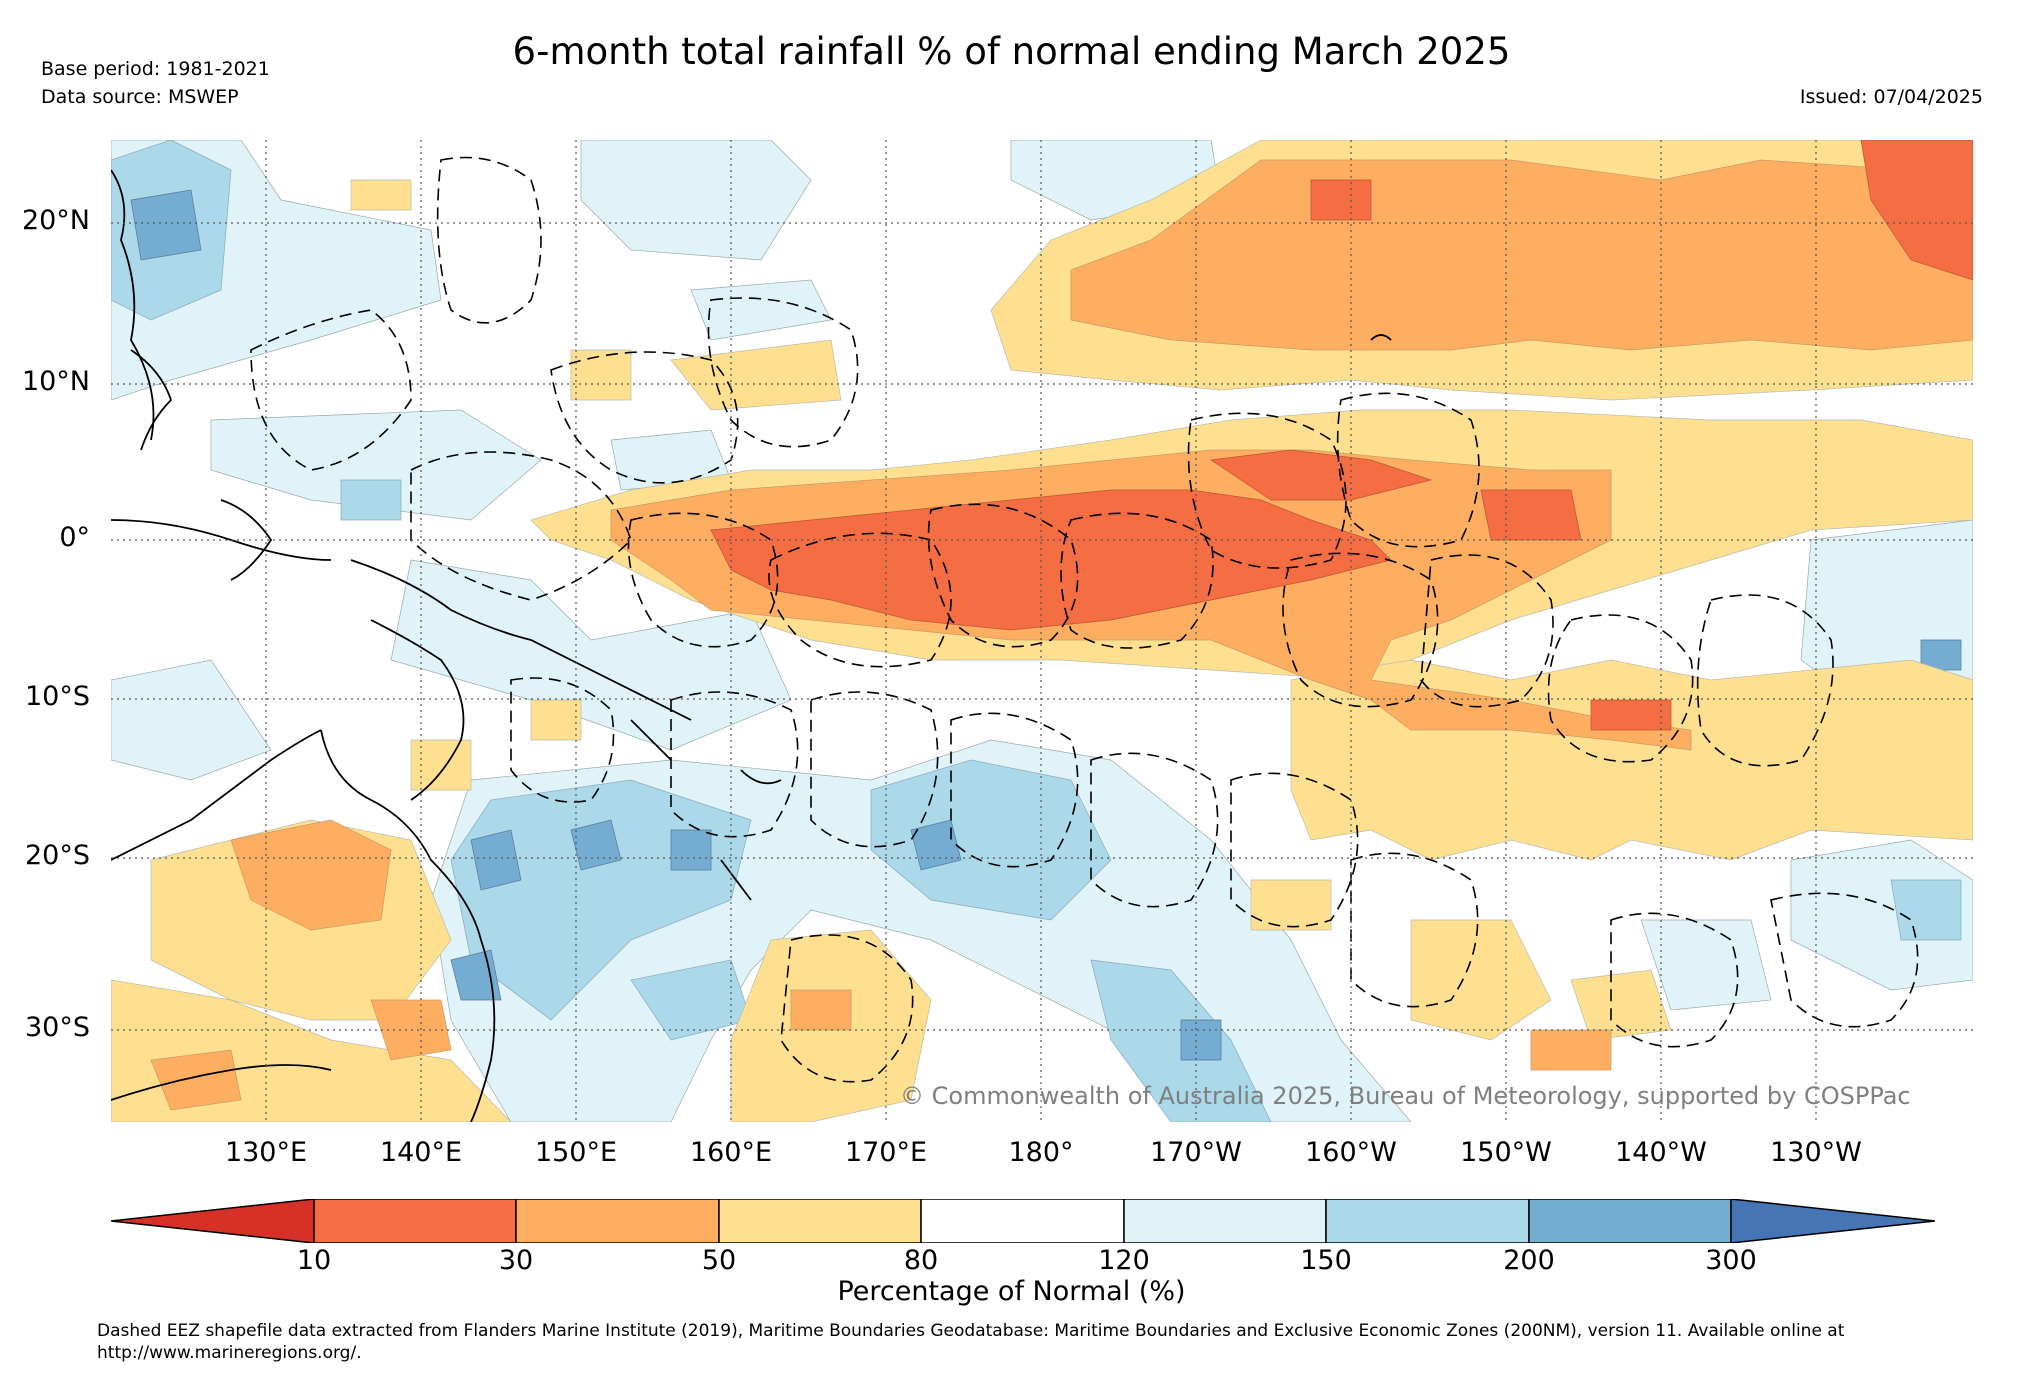  Describe the element at coordinates (1731, 1260) in the screenshot. I see `colorbar-tick-300: 300` at that location.